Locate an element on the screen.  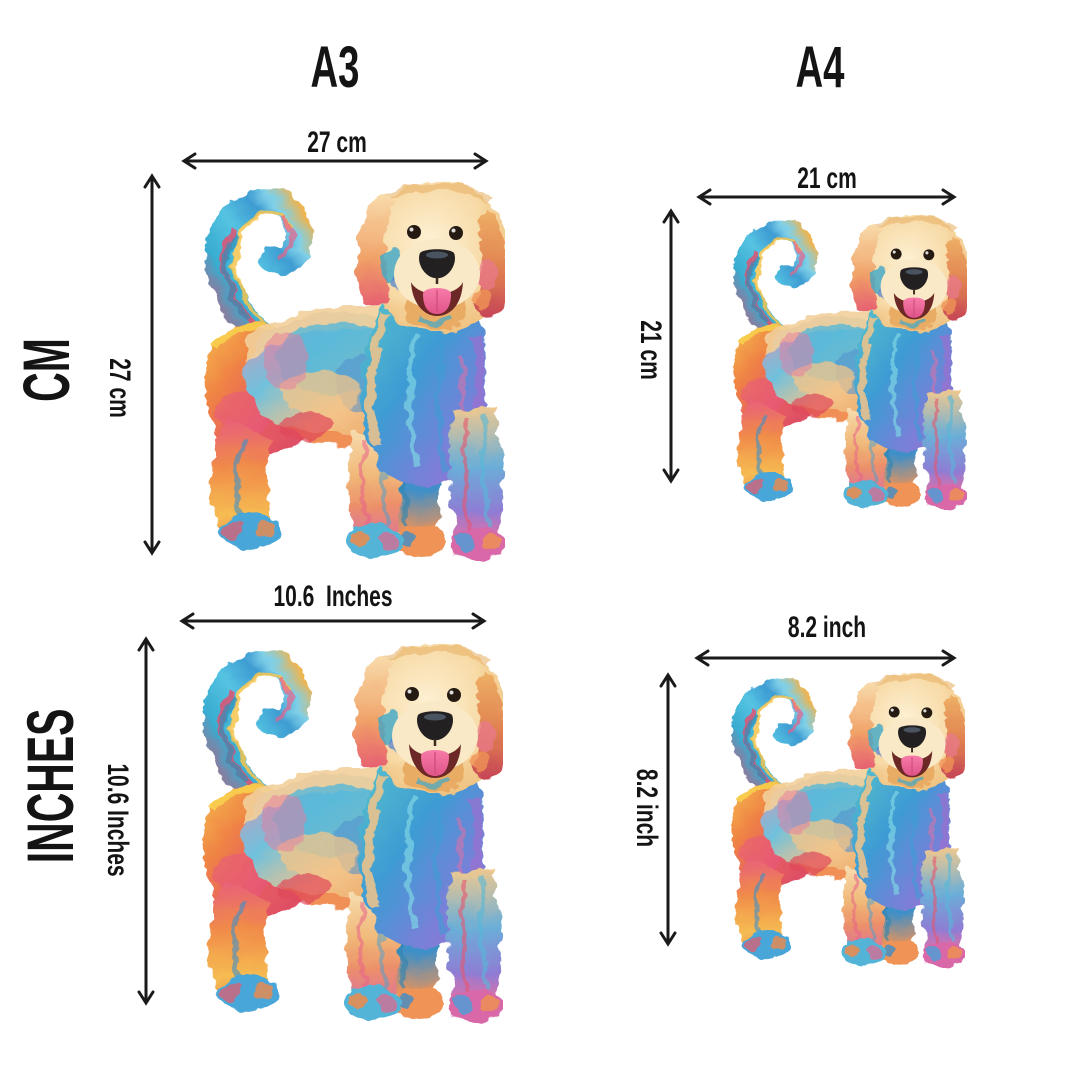
column-header-a3: A3 is located at coordinates (335, 67).